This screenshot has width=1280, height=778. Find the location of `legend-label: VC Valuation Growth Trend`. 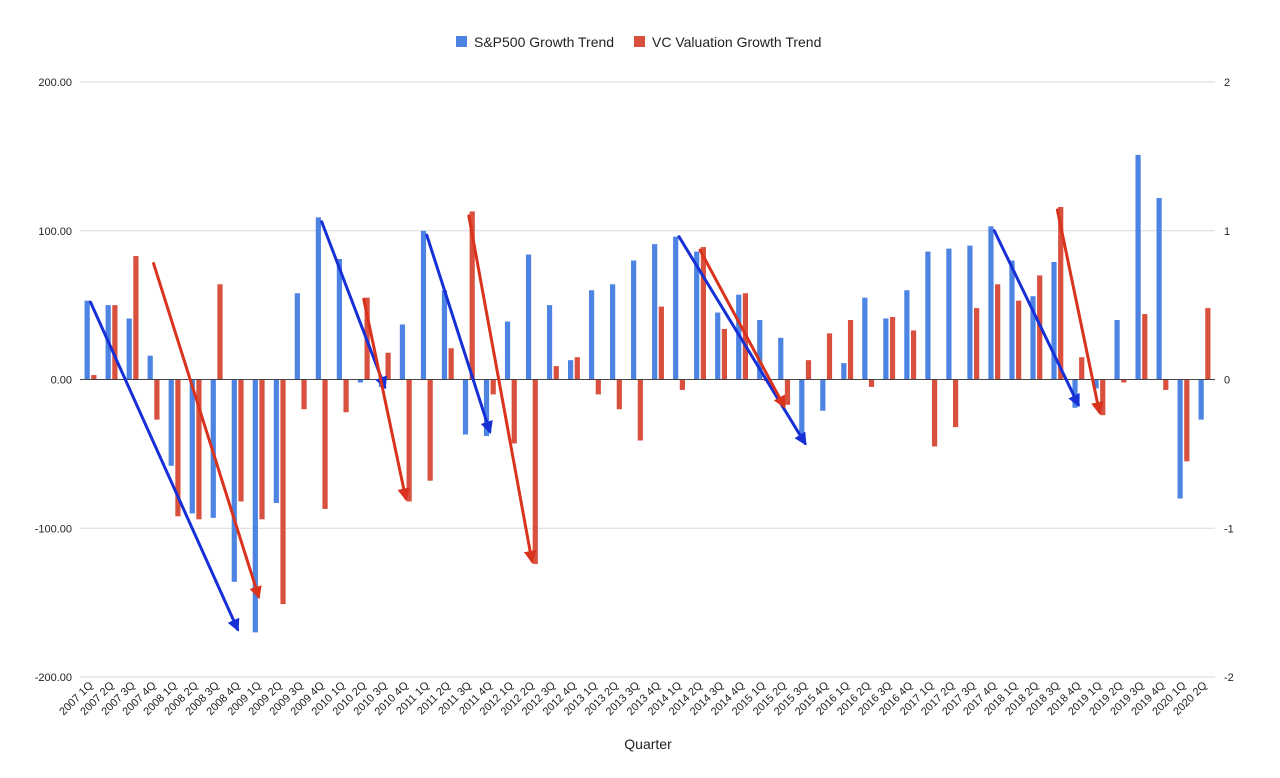

legend-label: VC Valuation Growth Trend is located at coordinates (736, 42).